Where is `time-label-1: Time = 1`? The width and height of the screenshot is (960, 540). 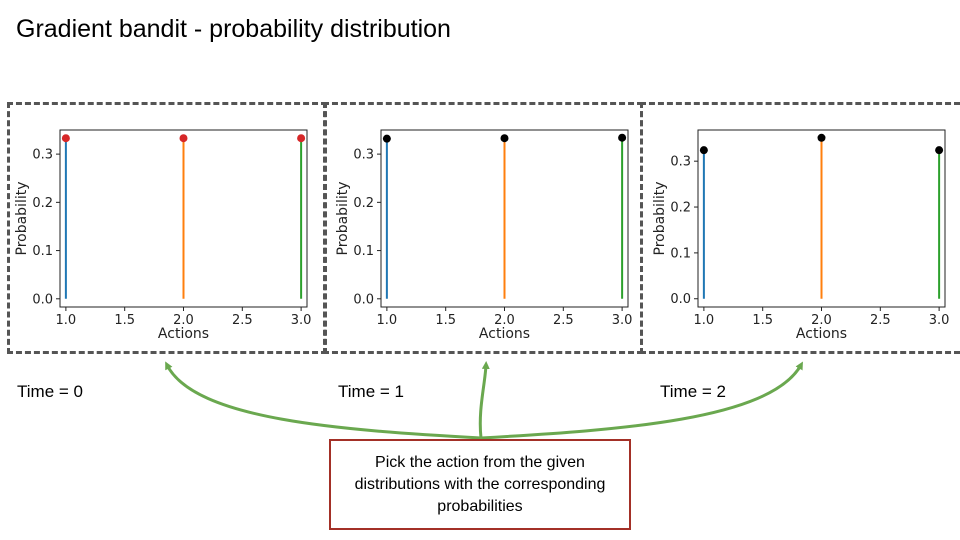
time-label-1: Time = 1 is located at coordinates (371, 391).